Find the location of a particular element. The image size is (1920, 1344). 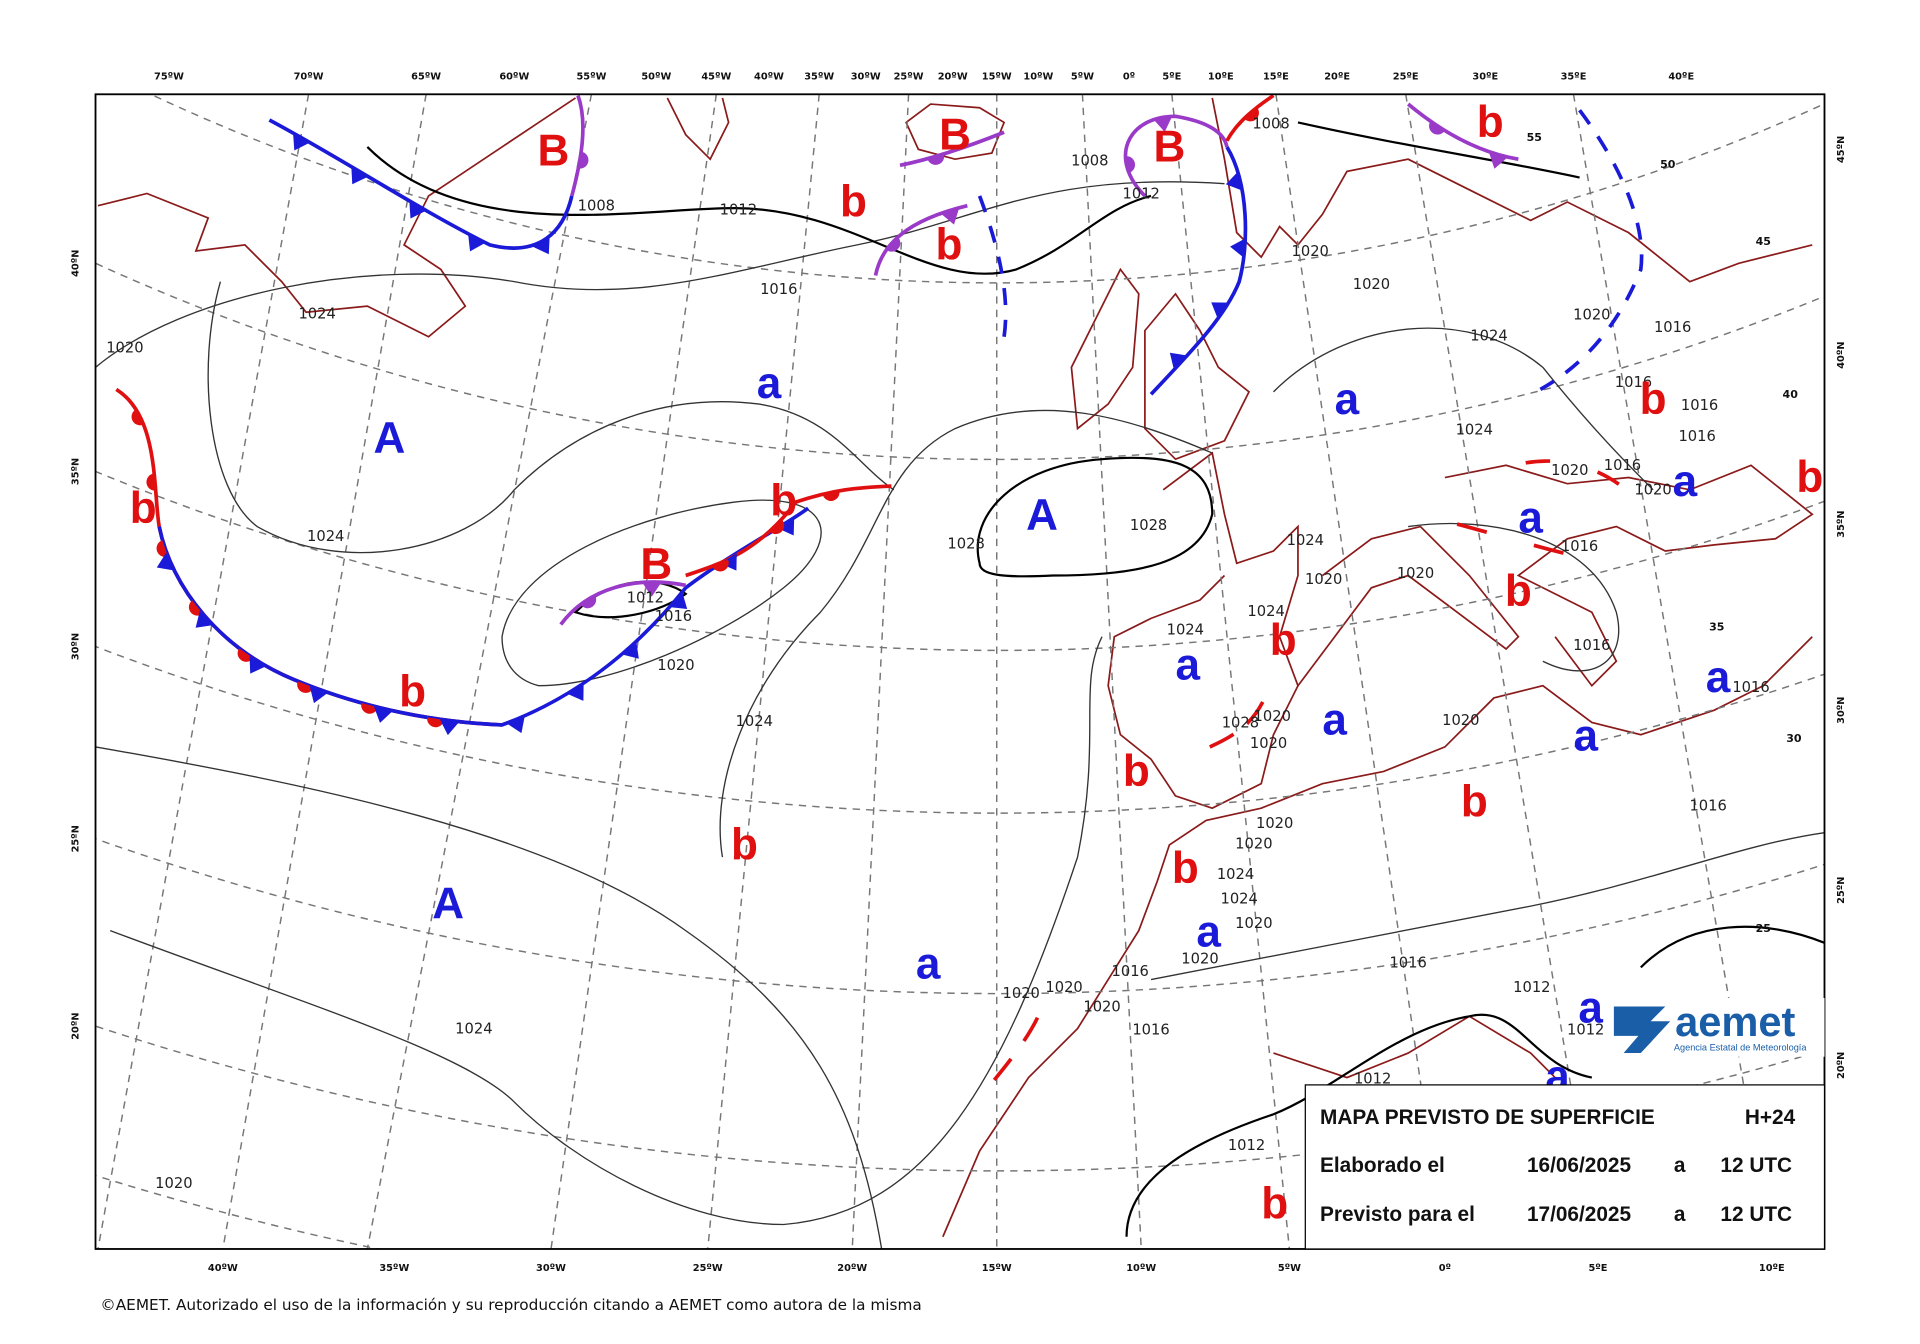

grid-label: 55 is located at coordinates (1534, 137).